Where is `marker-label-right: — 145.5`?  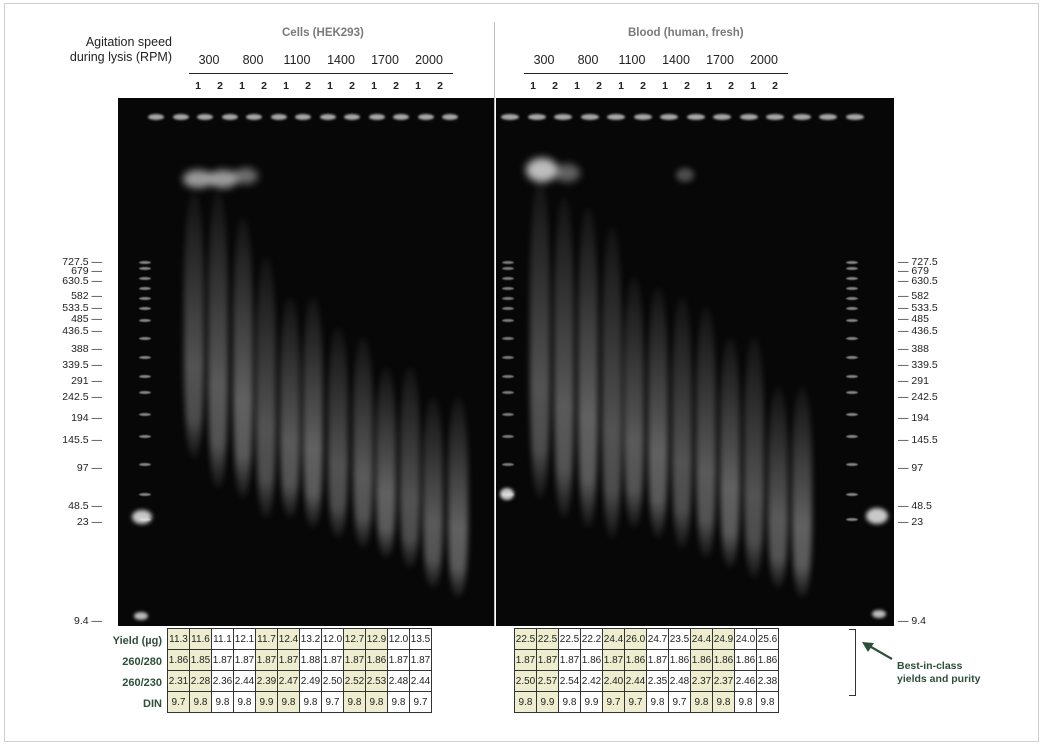 marker-label-right: — 145.5 is located at coordinates (918, 440).